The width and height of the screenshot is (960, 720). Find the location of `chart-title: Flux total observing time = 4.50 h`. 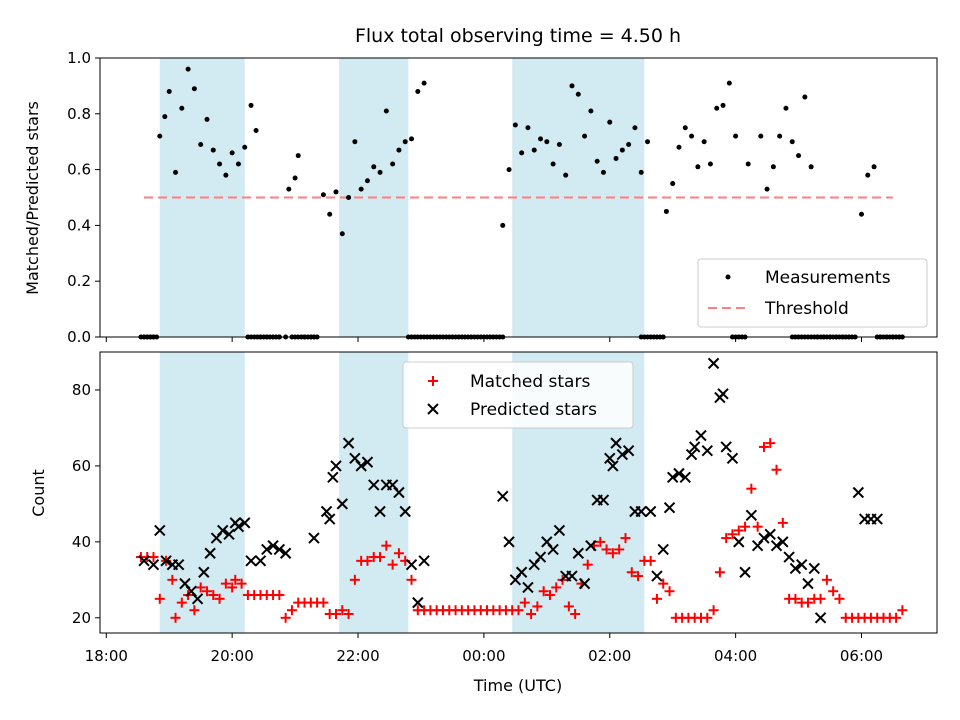

chart-title: Flux total observing time = 4.50 h is located at coordinates (518, 36).